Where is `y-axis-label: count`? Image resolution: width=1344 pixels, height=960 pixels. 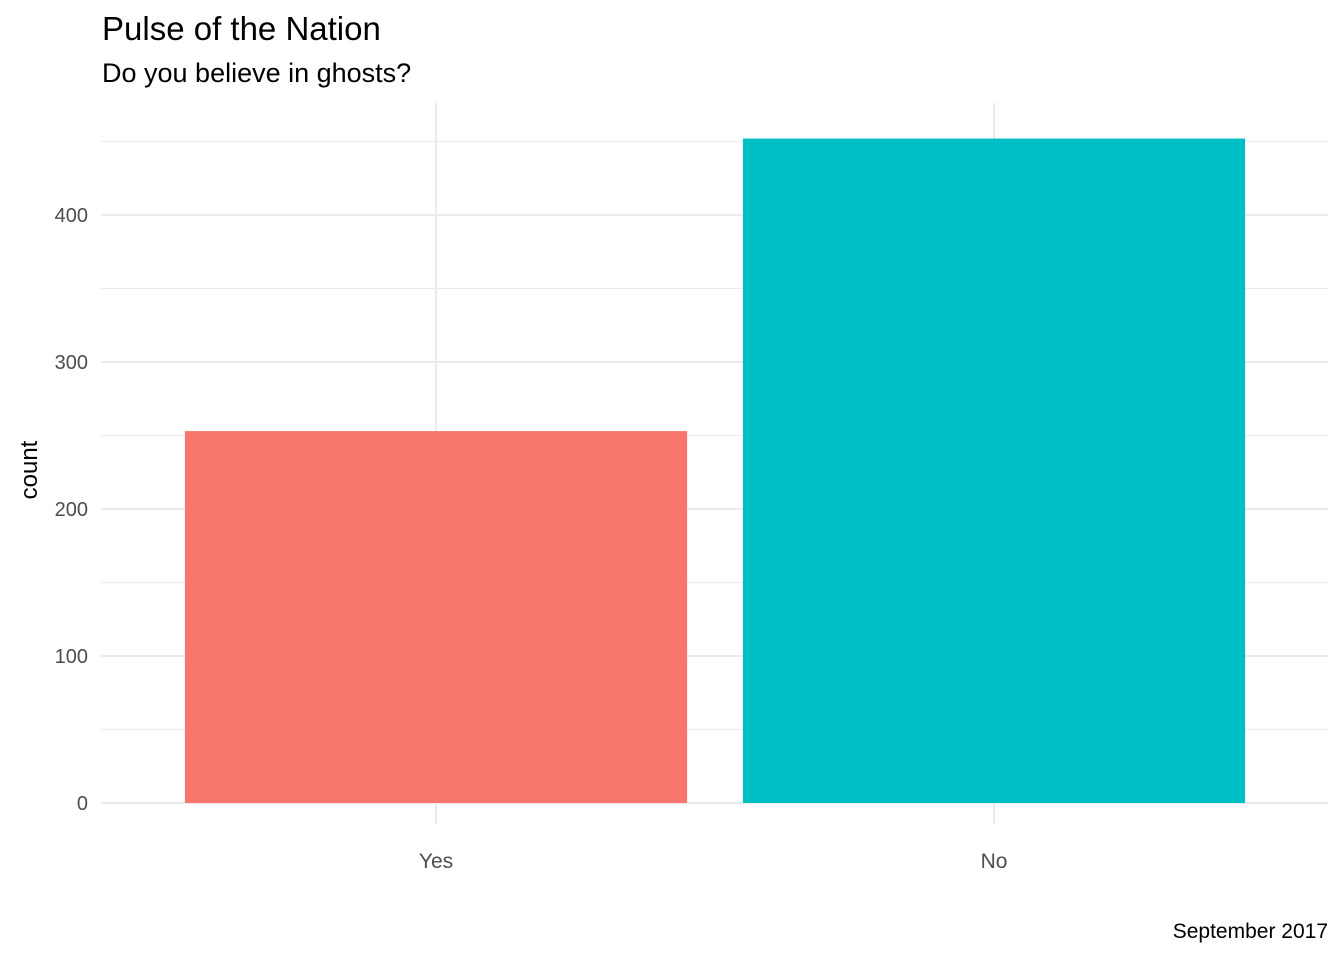
y-axis-label: count is located at coordinates (29, 469).